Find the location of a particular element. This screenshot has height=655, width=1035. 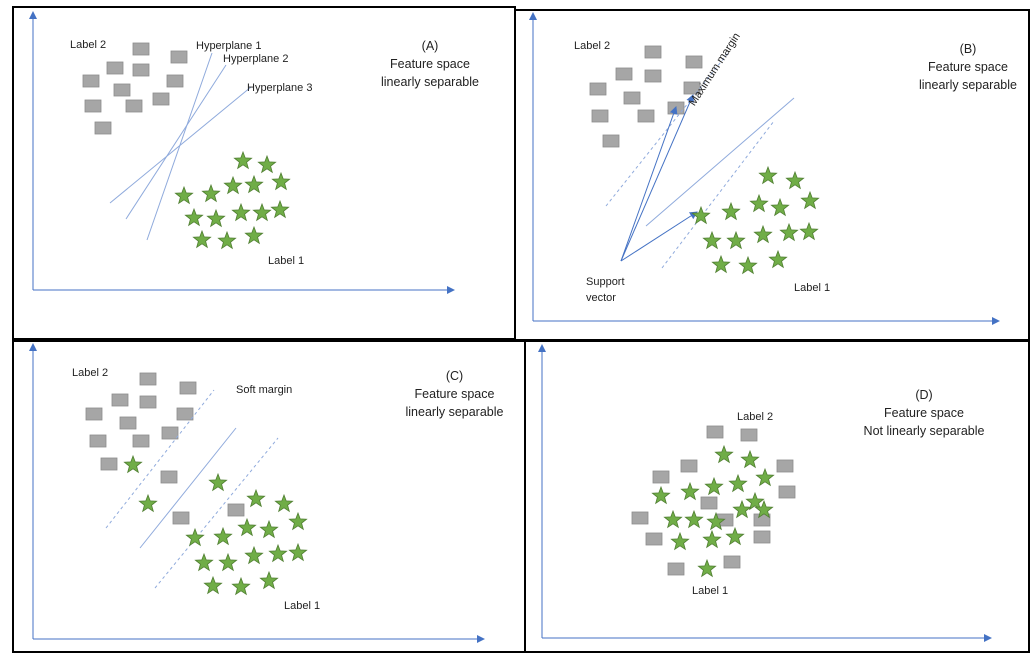

caption-line-2: Not linearly separable is located at coordinates (924, 431).